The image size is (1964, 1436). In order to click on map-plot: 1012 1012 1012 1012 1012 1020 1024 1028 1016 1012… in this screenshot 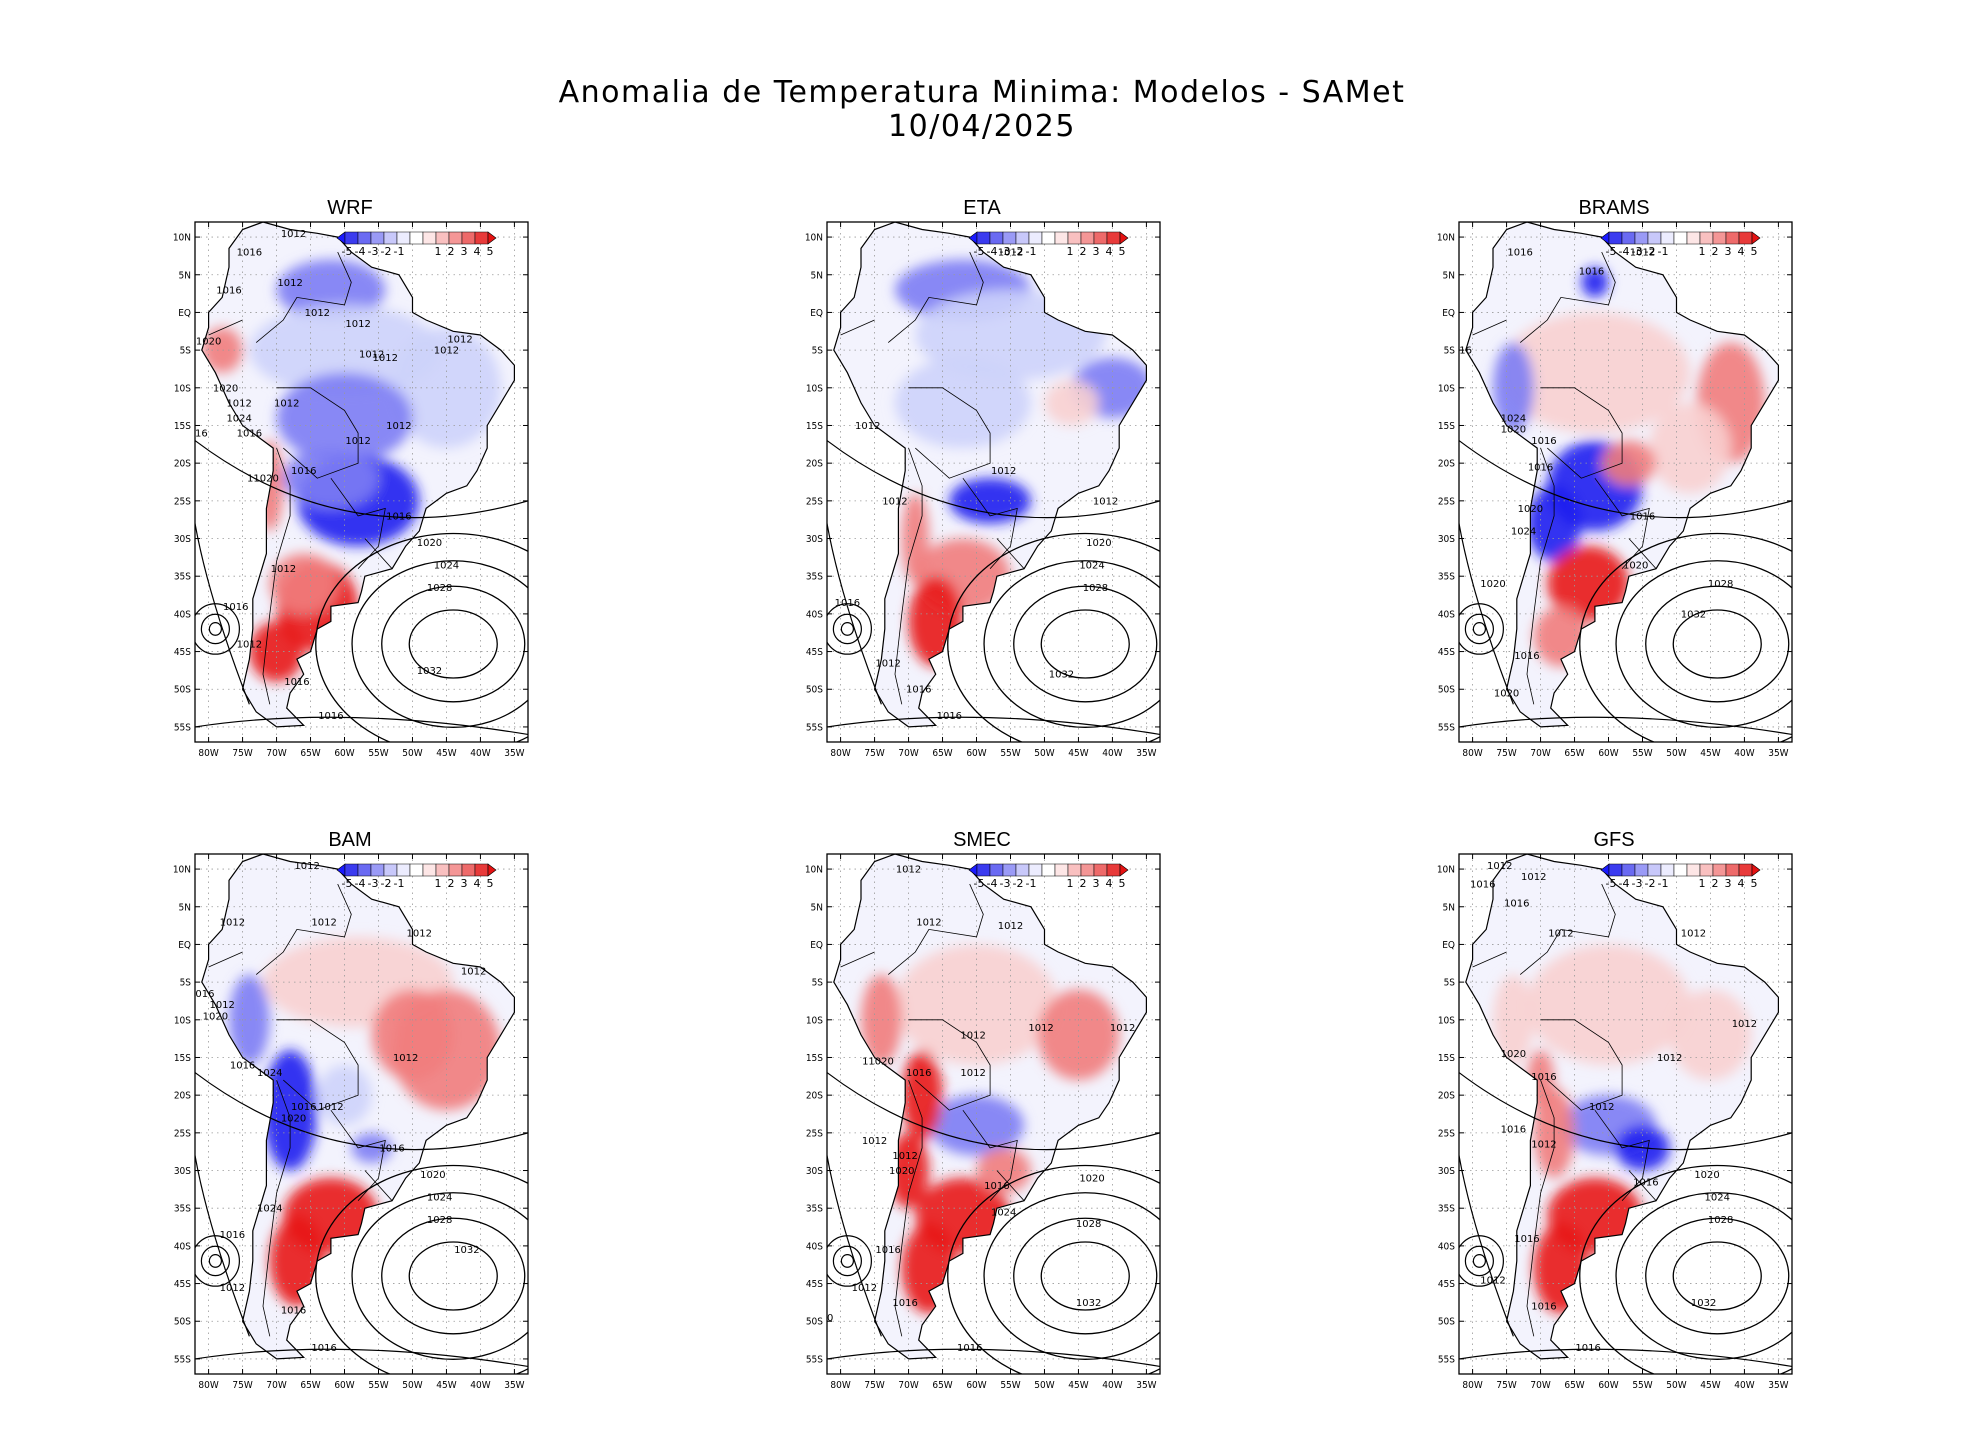, I will do `click(983, 490)`.